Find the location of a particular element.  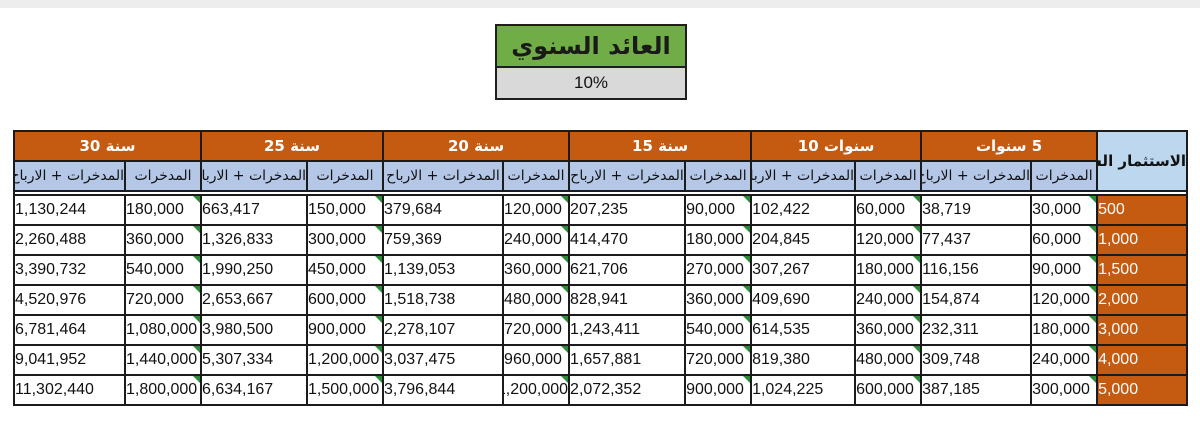

total-cell: 309,748 is located at coordinates (976, 360).